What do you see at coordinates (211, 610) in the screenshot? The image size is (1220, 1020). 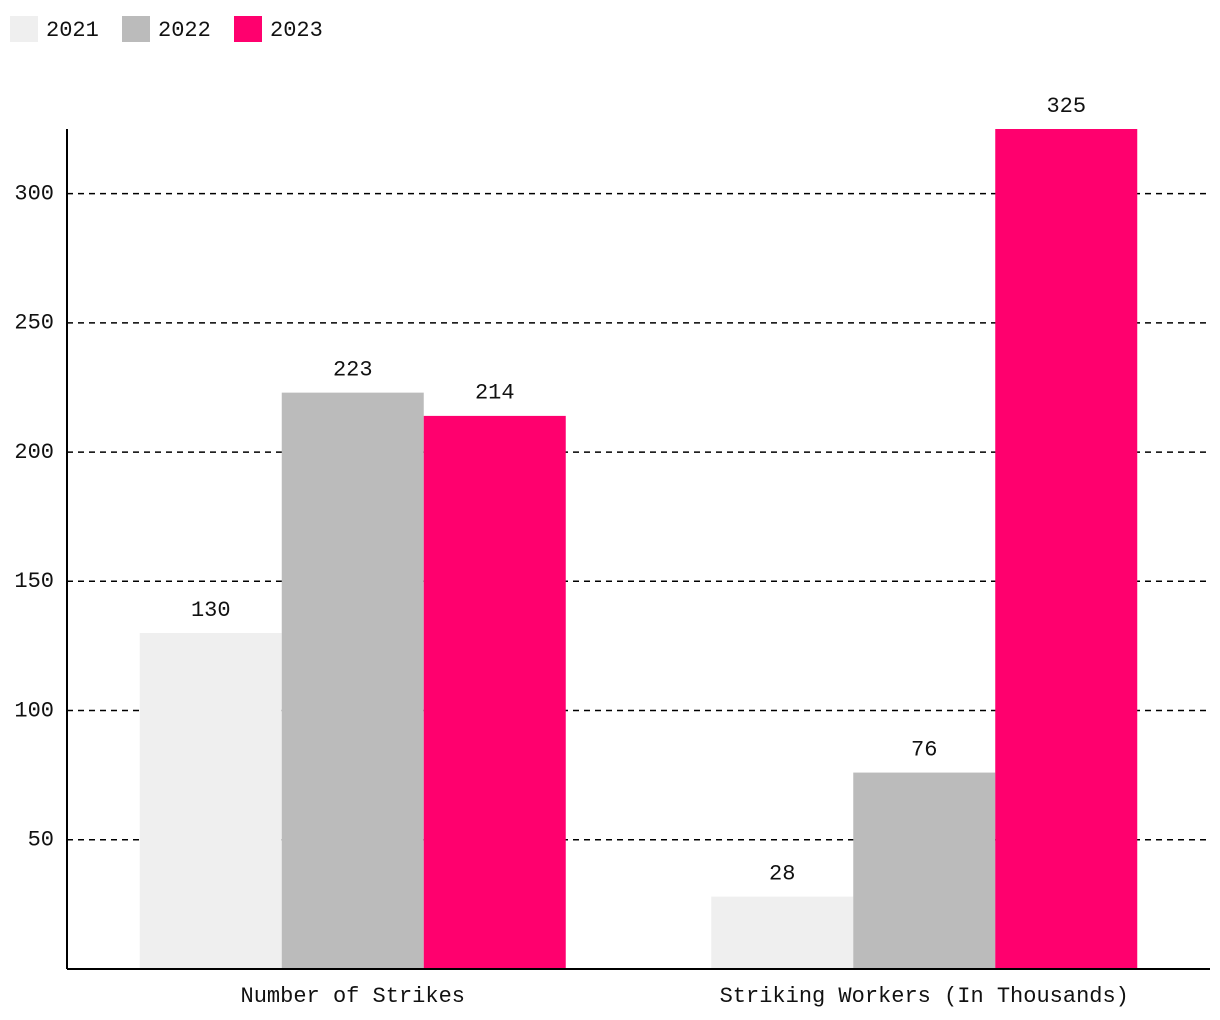 I see `value-label: 130` at bounding box center [211, 610].